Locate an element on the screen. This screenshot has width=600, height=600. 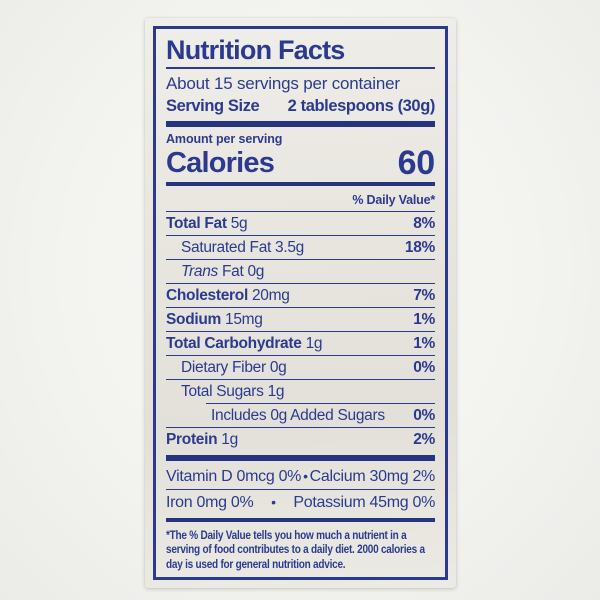
daily-value-percent: 2% is located at coordinates (424, 439).